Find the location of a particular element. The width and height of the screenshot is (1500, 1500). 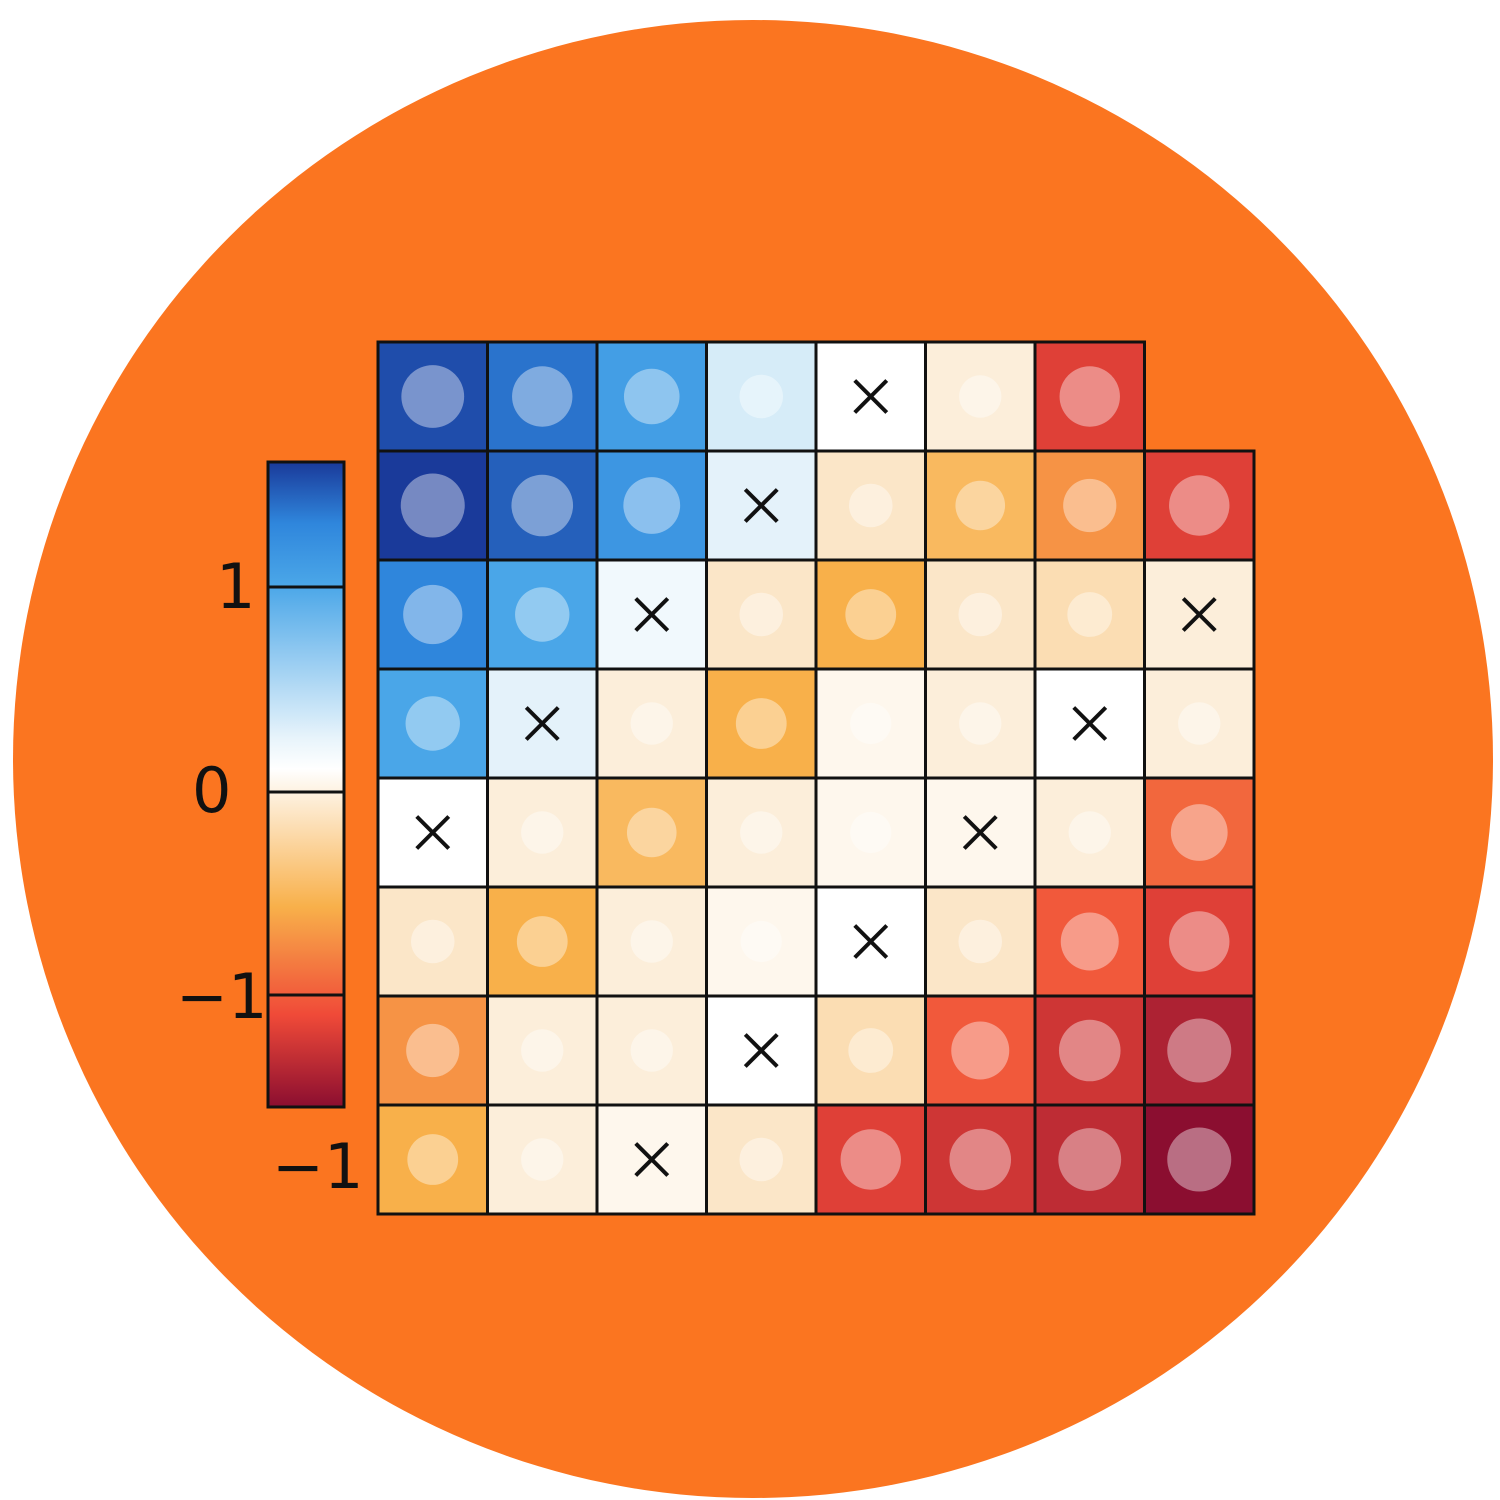

colorbar-tick-label: 1 is located at coordinates (236, 586).